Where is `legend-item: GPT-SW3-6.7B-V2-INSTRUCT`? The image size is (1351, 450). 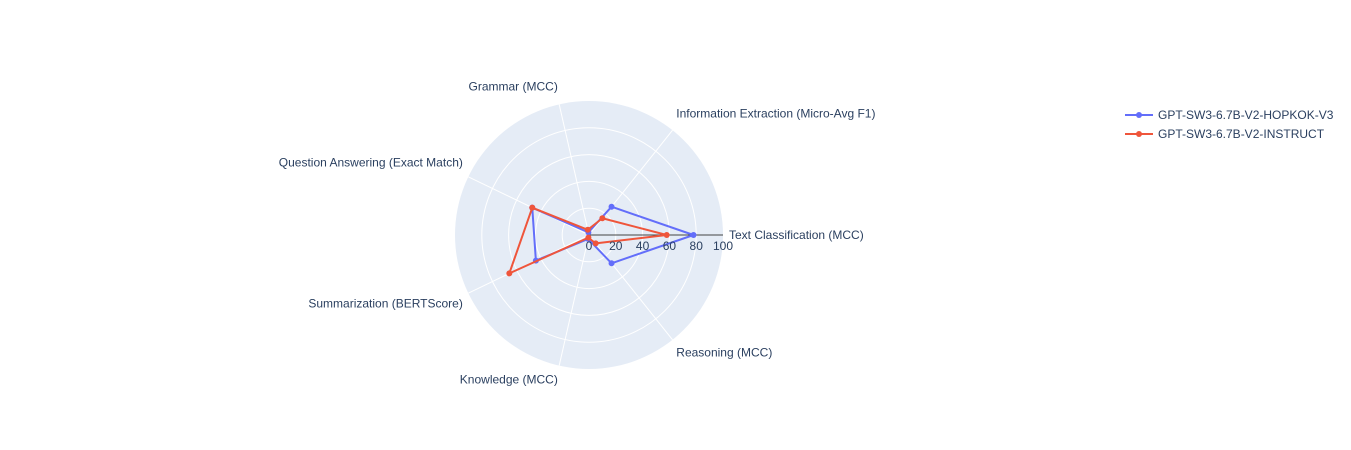 legend-item: GPT-SW3-6.7B-V2-INSTRUCT is located at coordinates (1225, 134).